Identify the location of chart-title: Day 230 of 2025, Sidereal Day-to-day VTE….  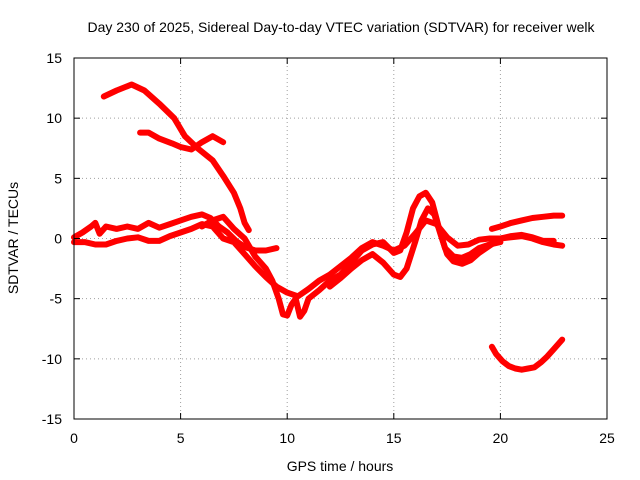
(341, 27).